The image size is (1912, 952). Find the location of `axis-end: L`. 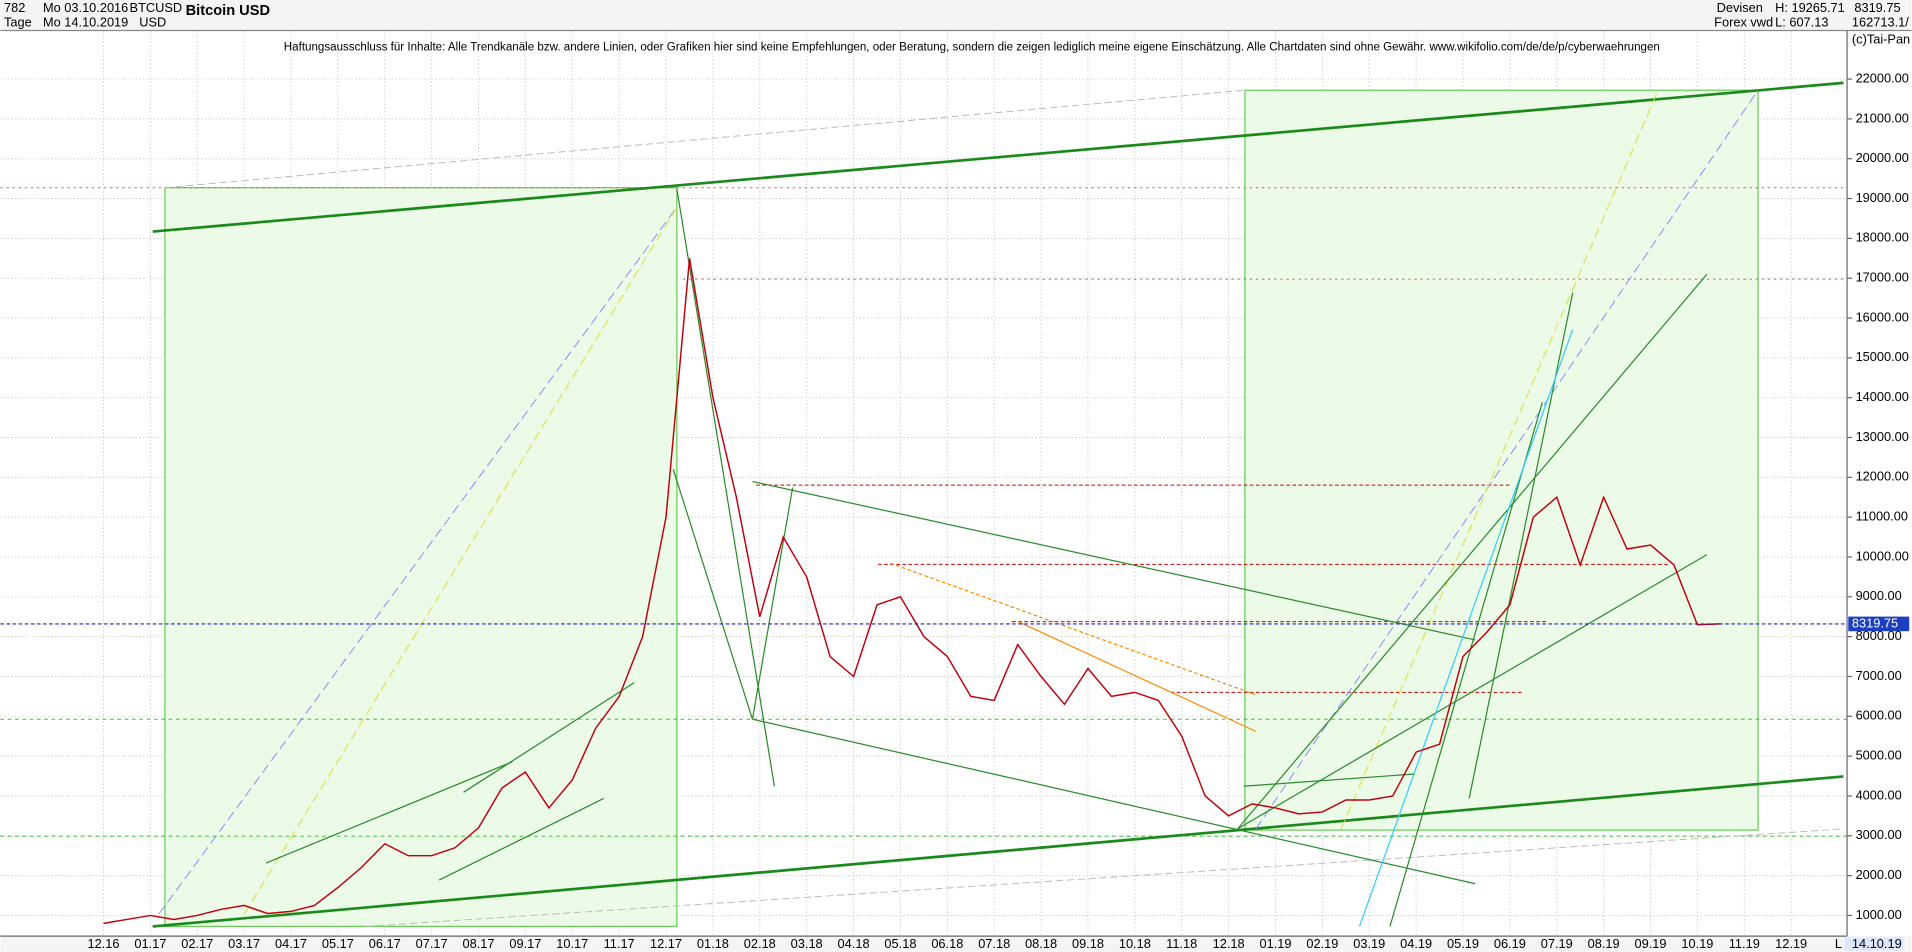

axis-end: L is located at coordinates (1838, 943).